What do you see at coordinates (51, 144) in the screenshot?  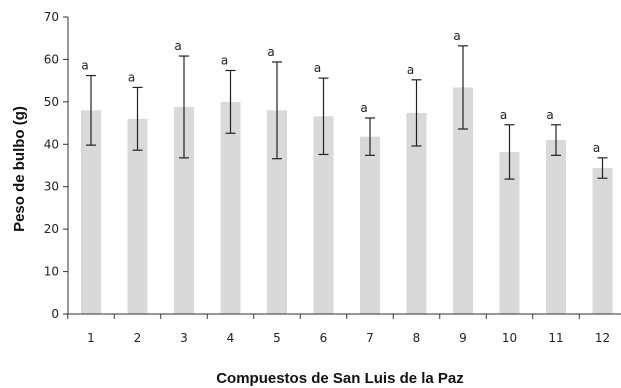 I see `y-tick-label-40: 40` at bounding box center [51, 144].